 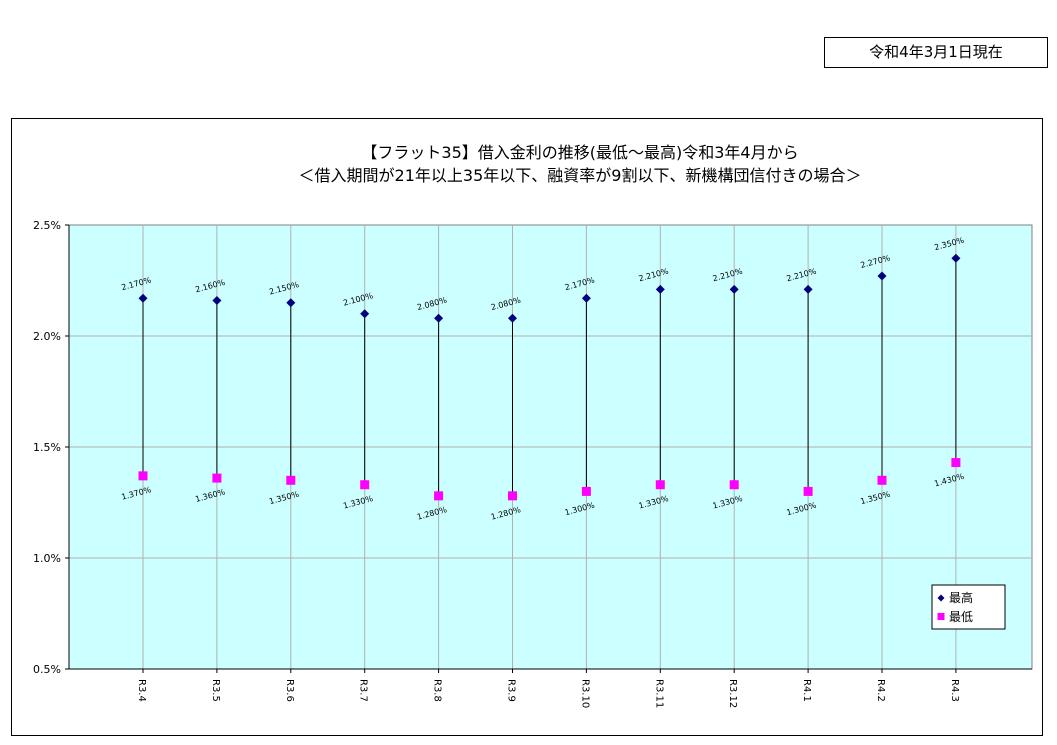 I want to click on x-tick-label: R3.5, so click(x=215, y=690).